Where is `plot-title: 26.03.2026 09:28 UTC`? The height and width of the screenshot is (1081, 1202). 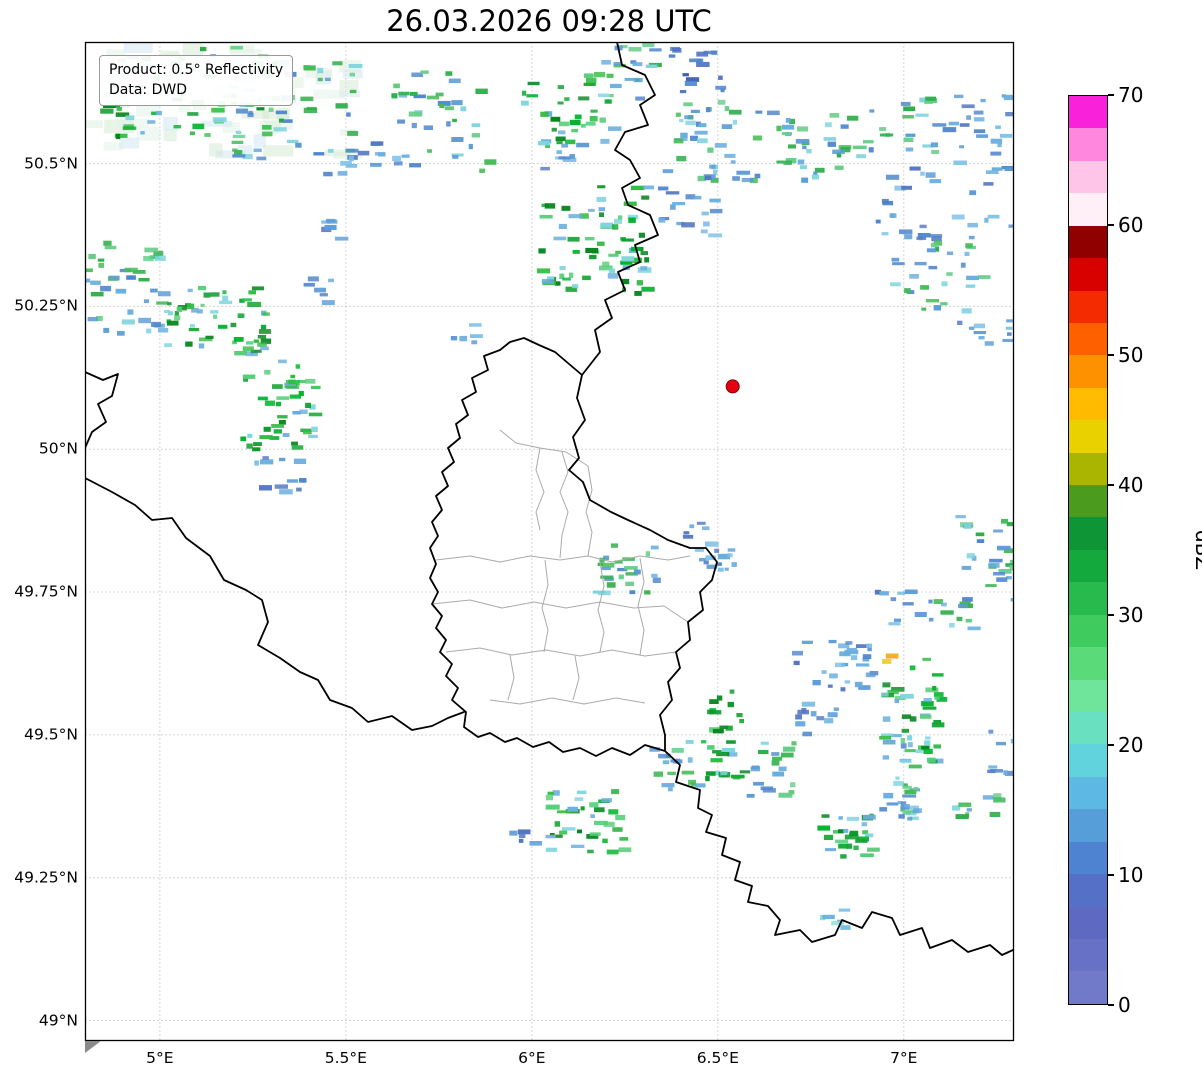 plot-title: 26.03.2026 09:28 UTC is located at coordinates (549, 21).